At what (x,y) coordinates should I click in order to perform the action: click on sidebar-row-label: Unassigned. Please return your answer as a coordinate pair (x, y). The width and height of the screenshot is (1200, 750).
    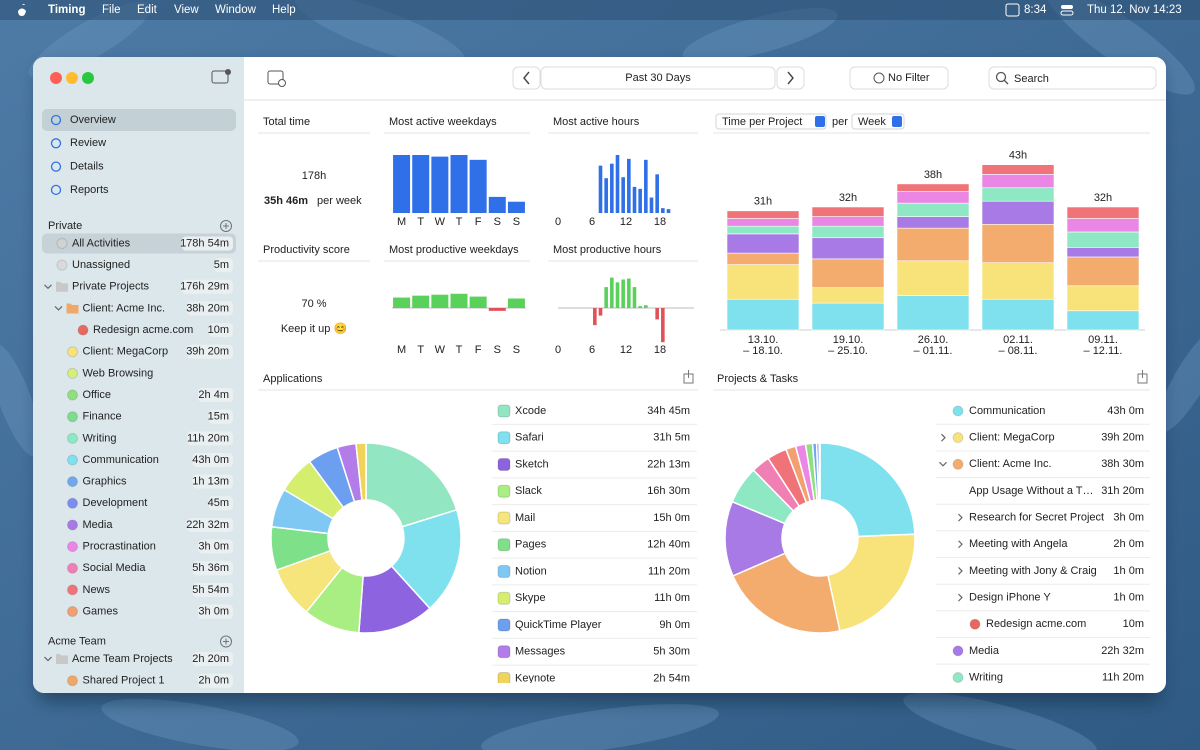
    Looking at the image, I should click on (101, 265).